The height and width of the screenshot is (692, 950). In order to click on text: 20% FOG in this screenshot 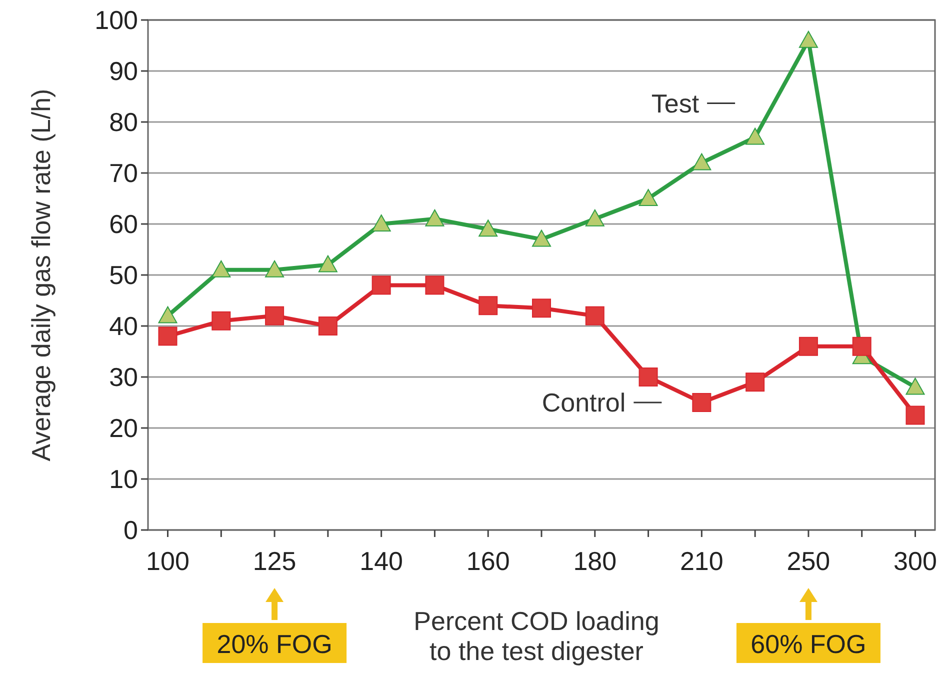, I will do `click(274, 644)`.